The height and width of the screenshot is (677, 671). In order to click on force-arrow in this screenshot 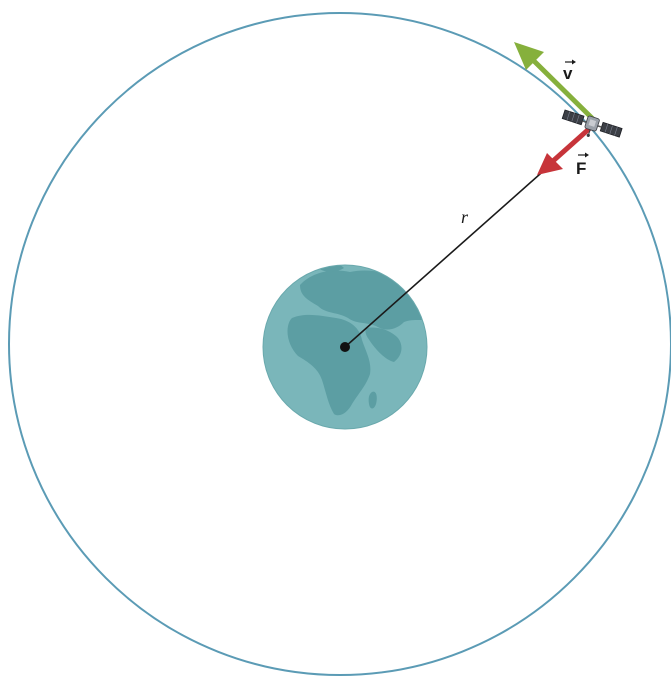, I will do `click(564, 150)`.